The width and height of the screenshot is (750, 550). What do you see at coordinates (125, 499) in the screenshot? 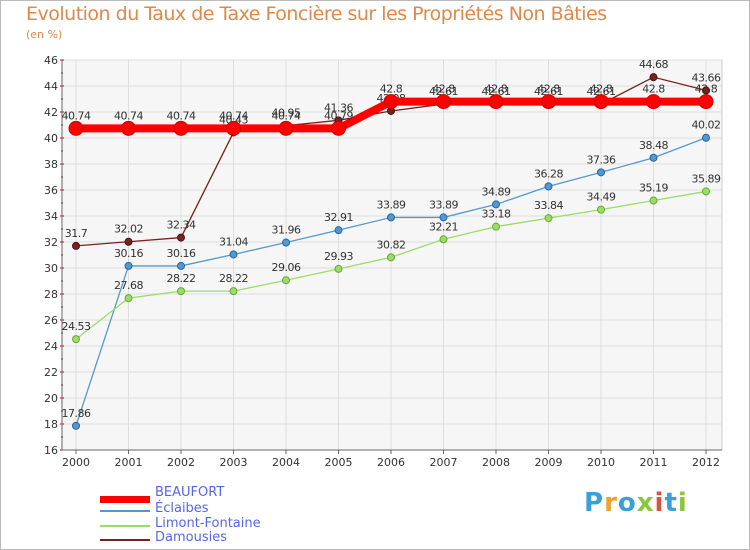
I see `legend-line-beaufort` at bounding box center [125, 499].